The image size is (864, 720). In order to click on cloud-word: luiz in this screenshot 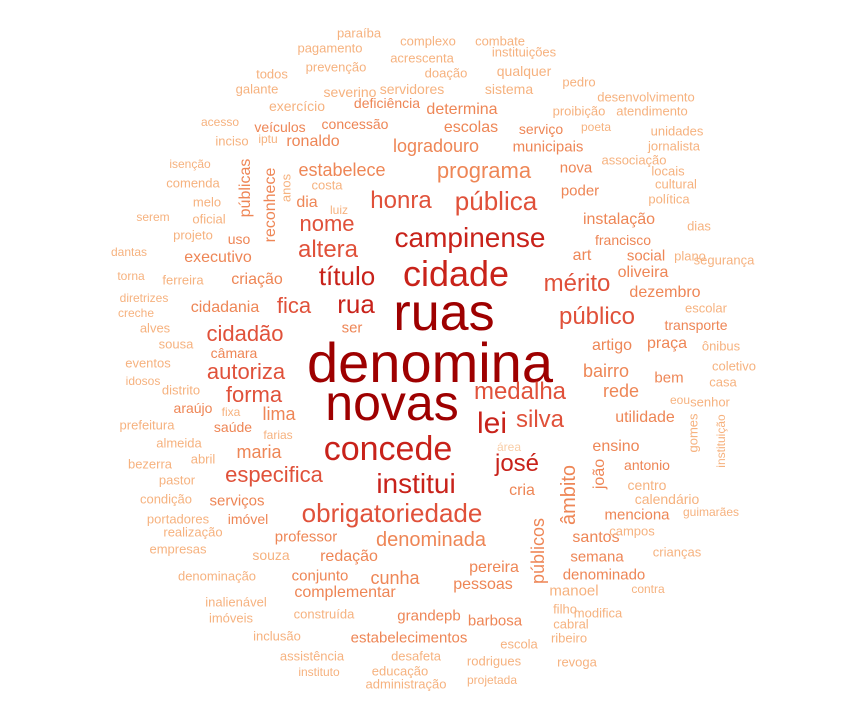, I will do `click(339, 210)`.